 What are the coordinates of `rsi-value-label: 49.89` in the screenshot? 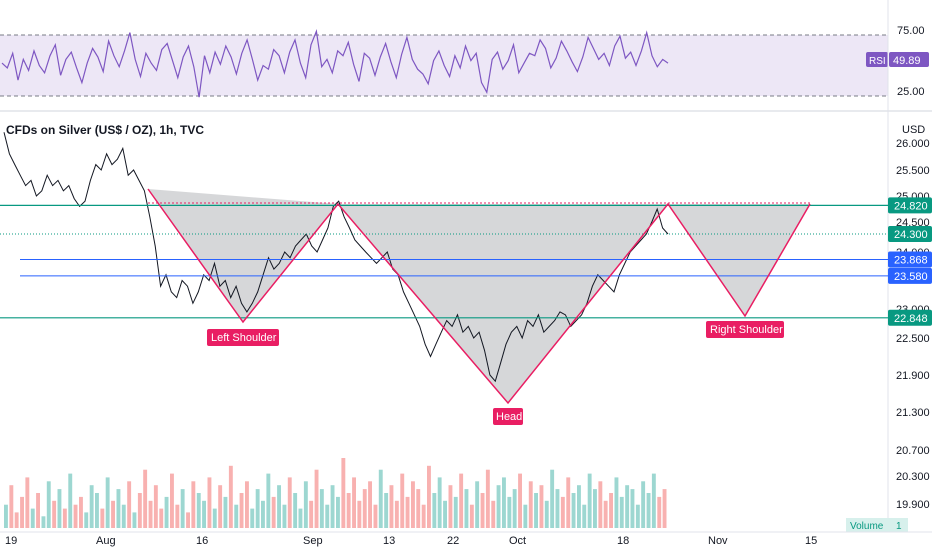 It's located at (907, 61).